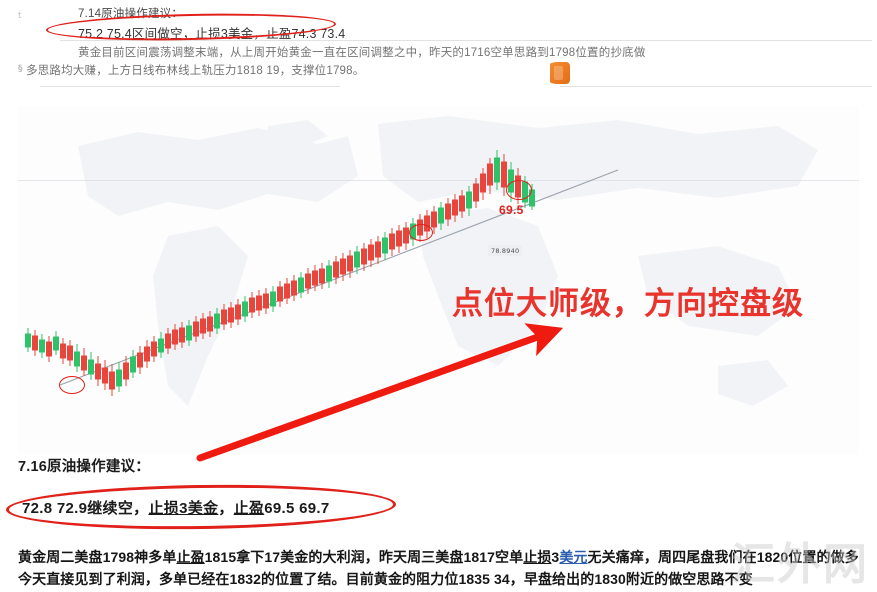 This screenshot has width=877, height=592. Describe the element at coordinates (297, 508) in the screenshot. I see `advice-takeprofit-values: 69.5 69.7` at that location.